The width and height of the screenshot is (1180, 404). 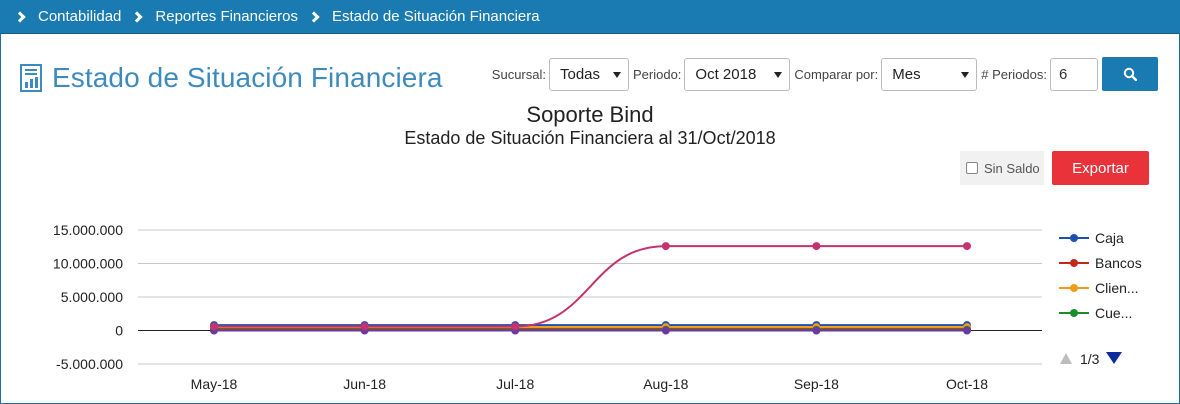 What do you see at coordinates (515, 384) in the screenshot?
I see `x-tick-label: Jul-18` at bounding box center [515, 384].